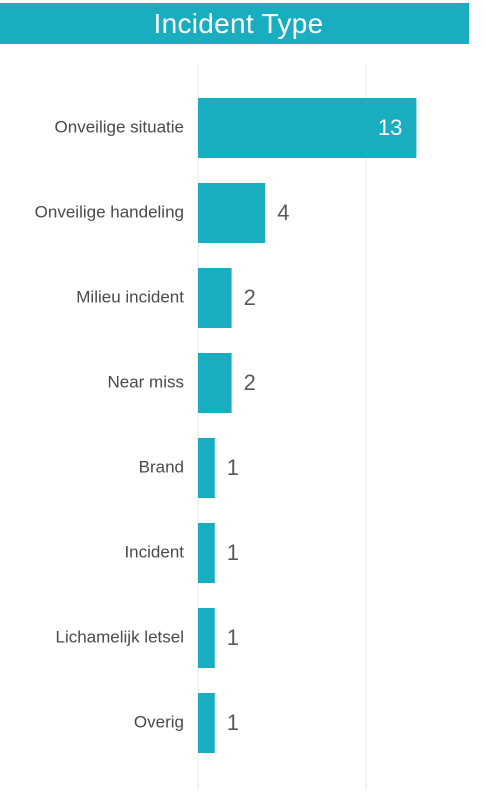  What do you see at coordinates (109, 211) in the screenshot?
I see `category-label: Onveilige handeling` at bounding box center [109, 211].